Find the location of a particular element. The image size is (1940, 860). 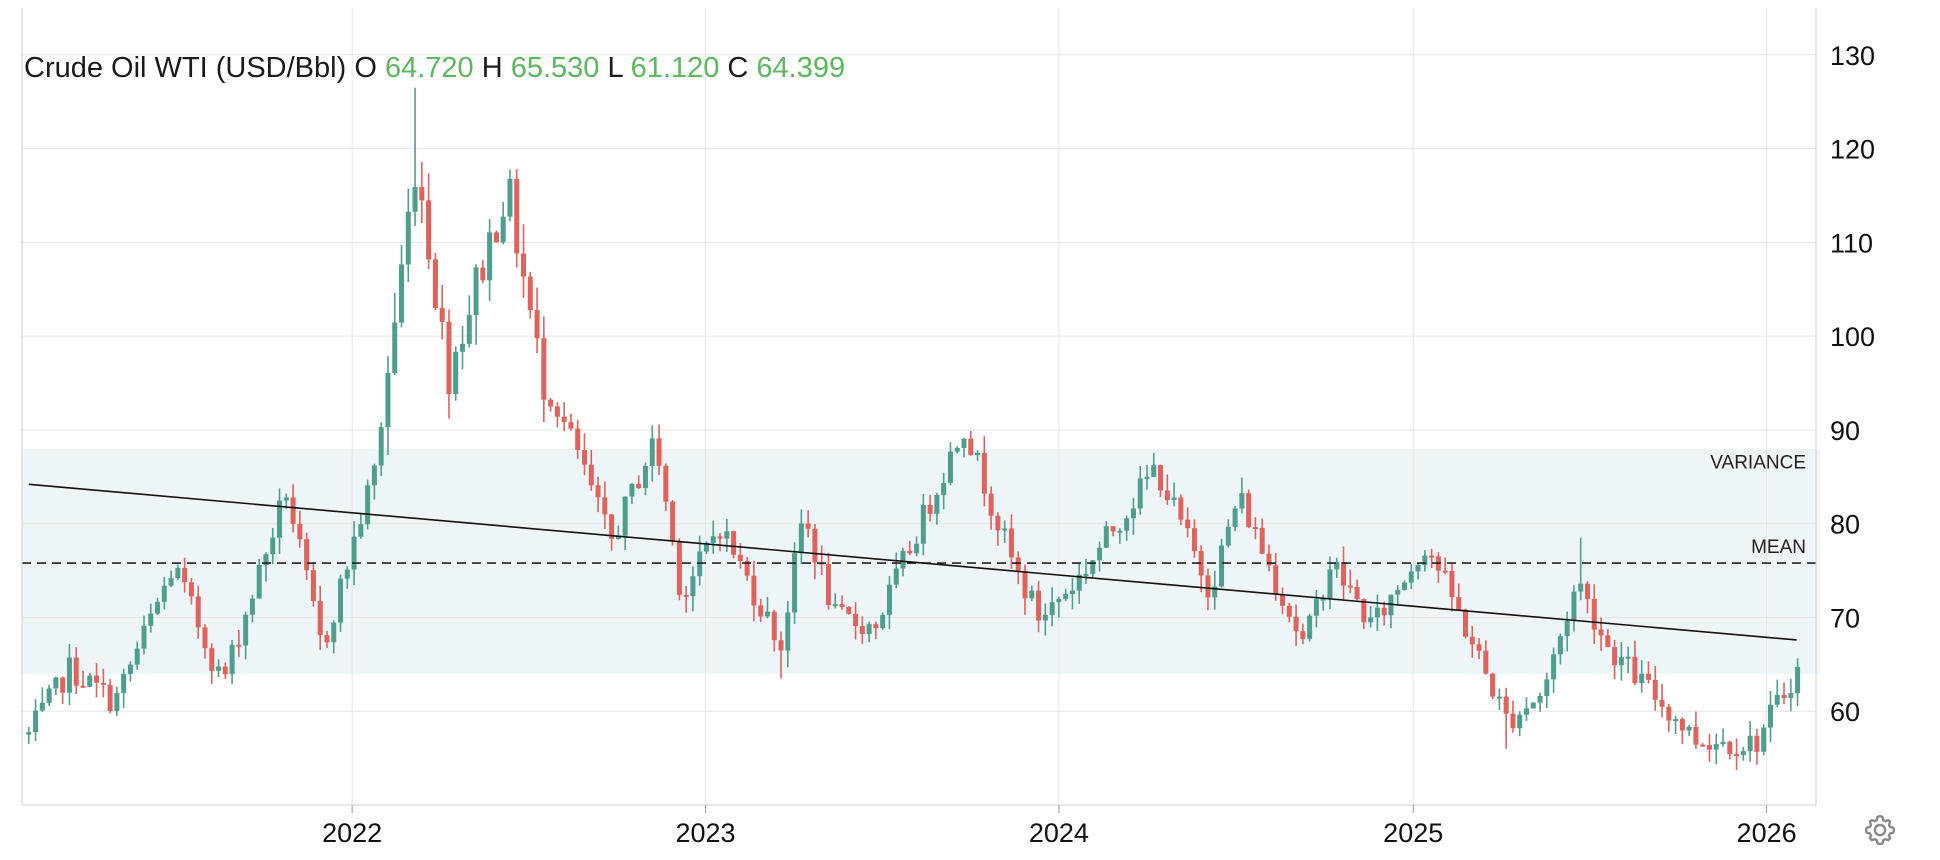

settings-button is located at coordinates (1880, 830).